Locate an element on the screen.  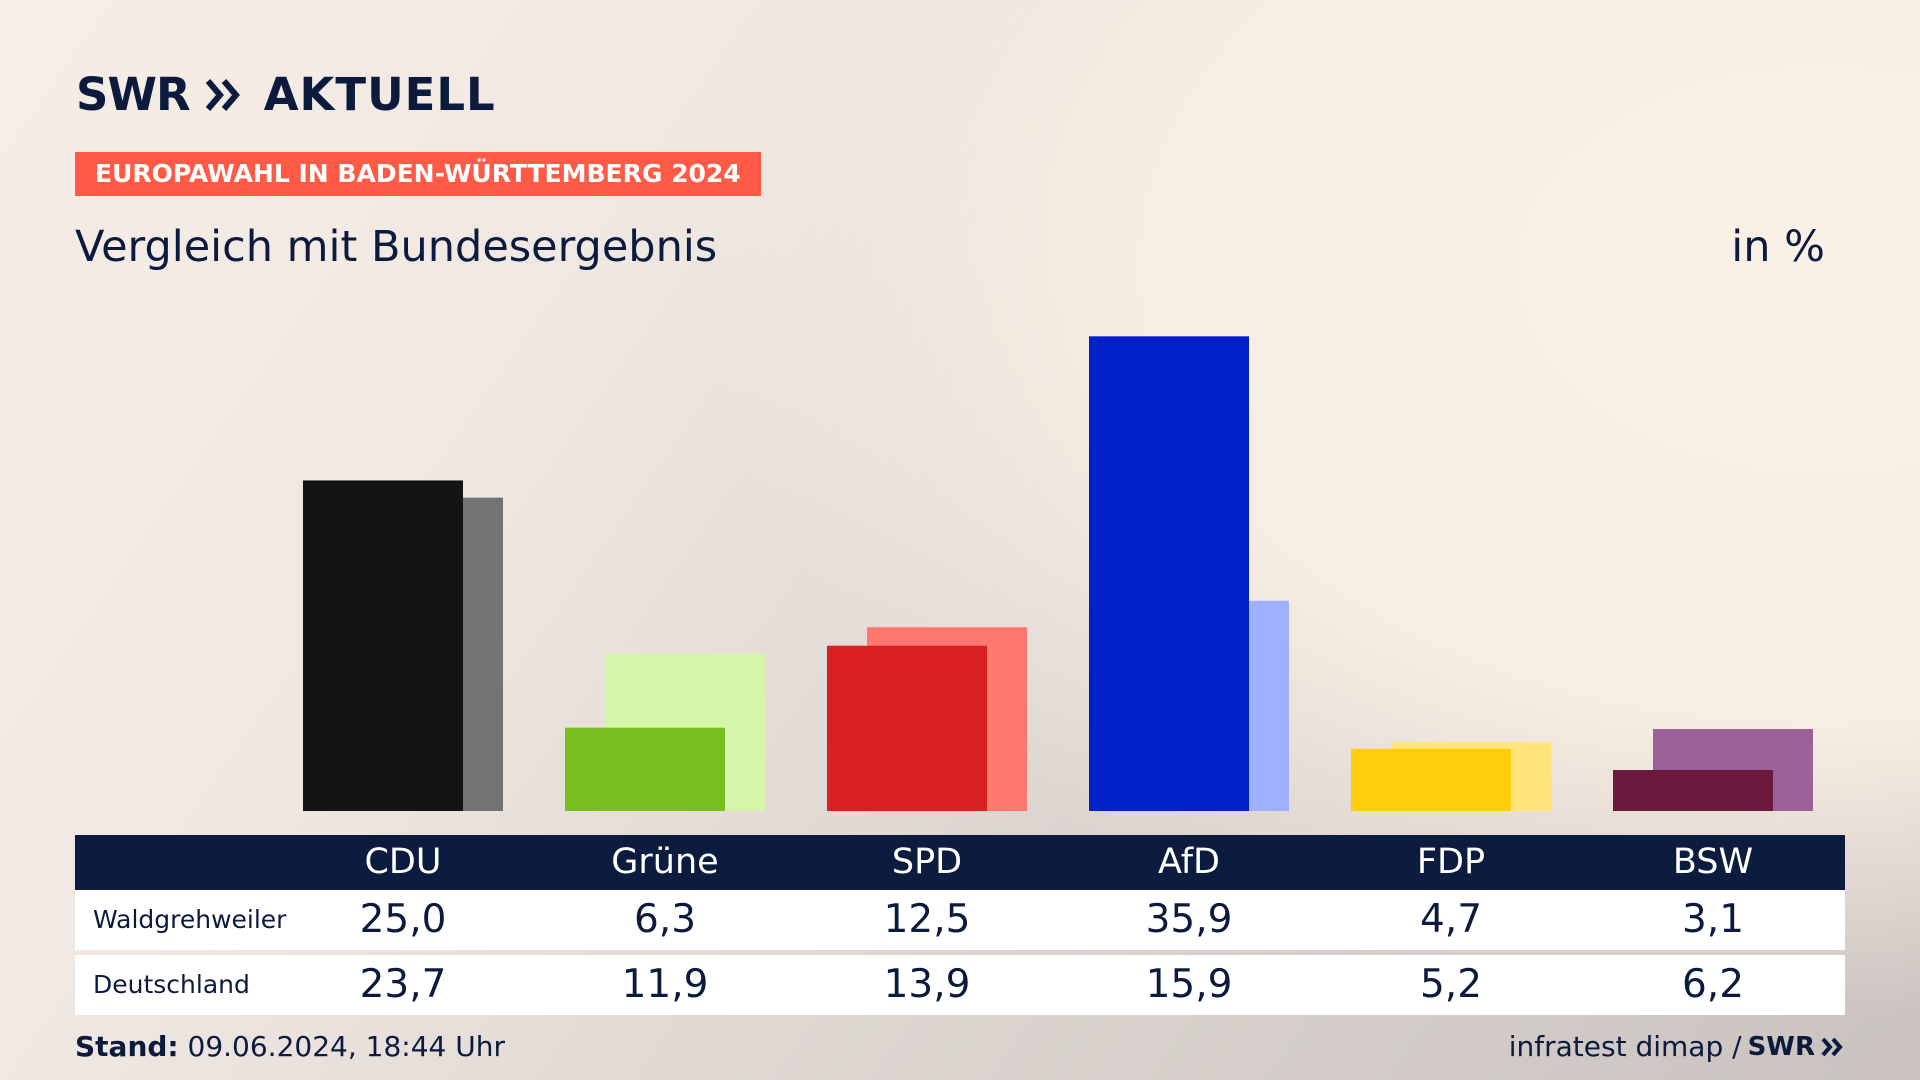
value-deutschland-spd: 13,9 is located at coordinates (927, 984).